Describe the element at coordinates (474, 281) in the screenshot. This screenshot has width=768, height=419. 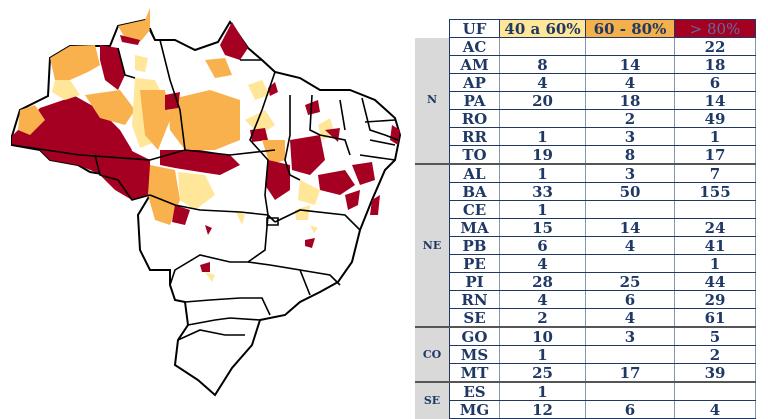
I see `uf-cell: PI` at that location.